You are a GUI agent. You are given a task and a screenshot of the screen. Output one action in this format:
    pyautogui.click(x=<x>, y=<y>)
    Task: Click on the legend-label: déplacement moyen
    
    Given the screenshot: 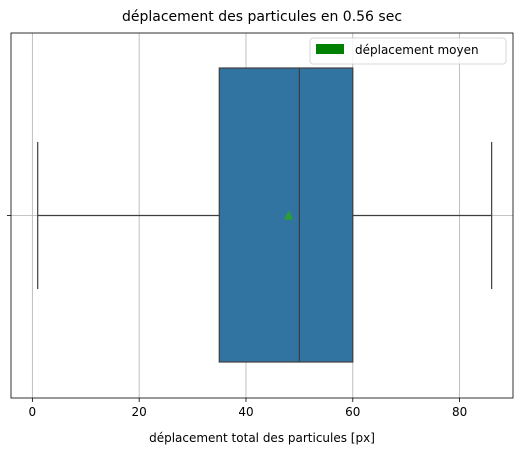 What is the action you would take?
    pyautogui.click(x=417, y=50)
    